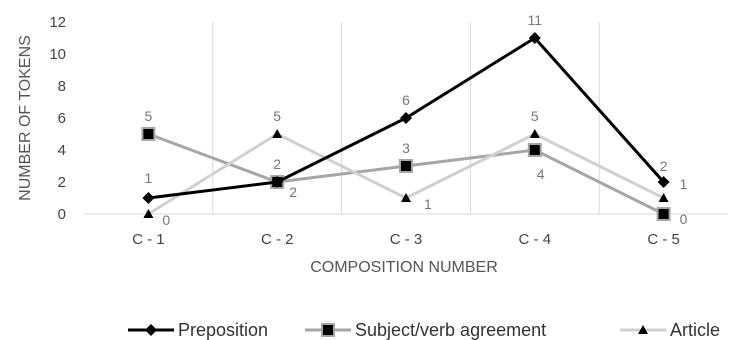 Image resolution: width=733 pixels, height=340 pixels. What do you see at coordinates (62, 150) in the screenshot?
I see `y-tick-label: 4` at bounding box center [62, 150].